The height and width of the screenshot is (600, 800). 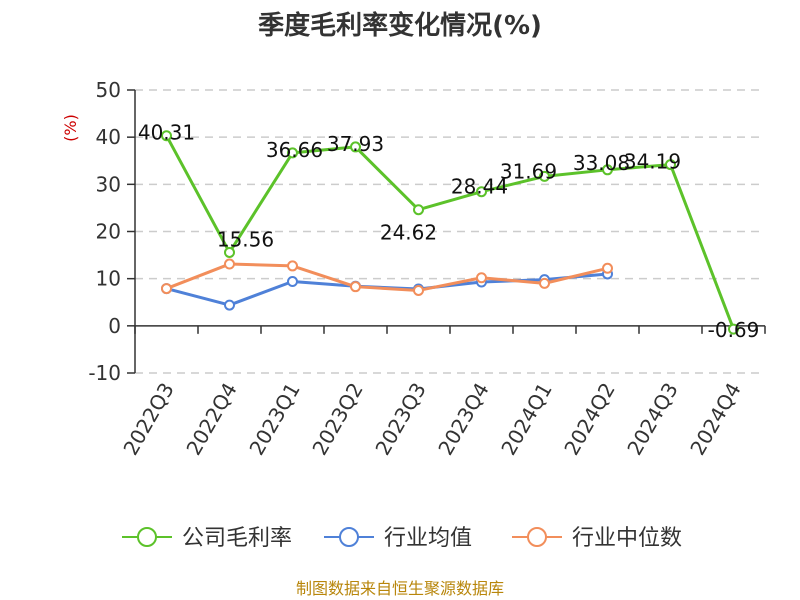 What do you see at coordinates (601, 163) in the screenshot?
I see `data-label: 33.08` at bounding box center [601, 163].